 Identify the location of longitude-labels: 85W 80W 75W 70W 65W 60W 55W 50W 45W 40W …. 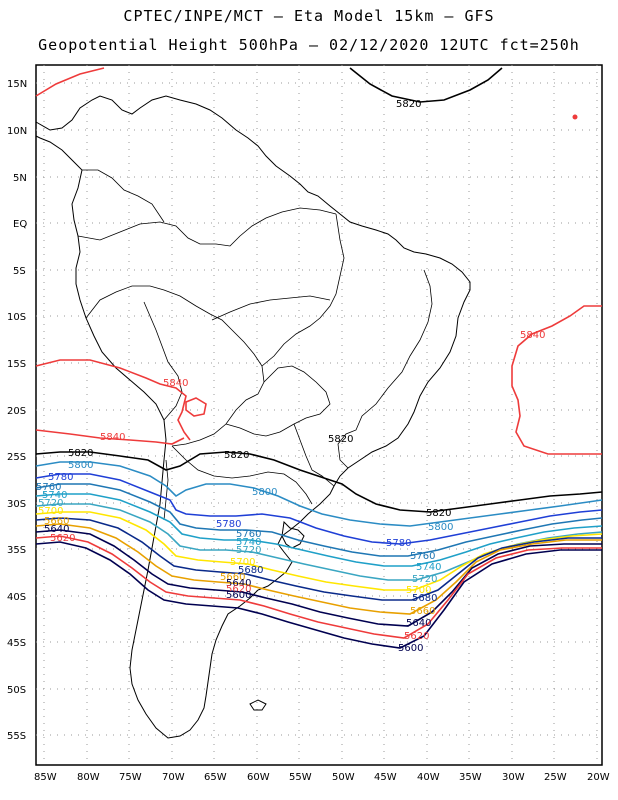
(322, 777).